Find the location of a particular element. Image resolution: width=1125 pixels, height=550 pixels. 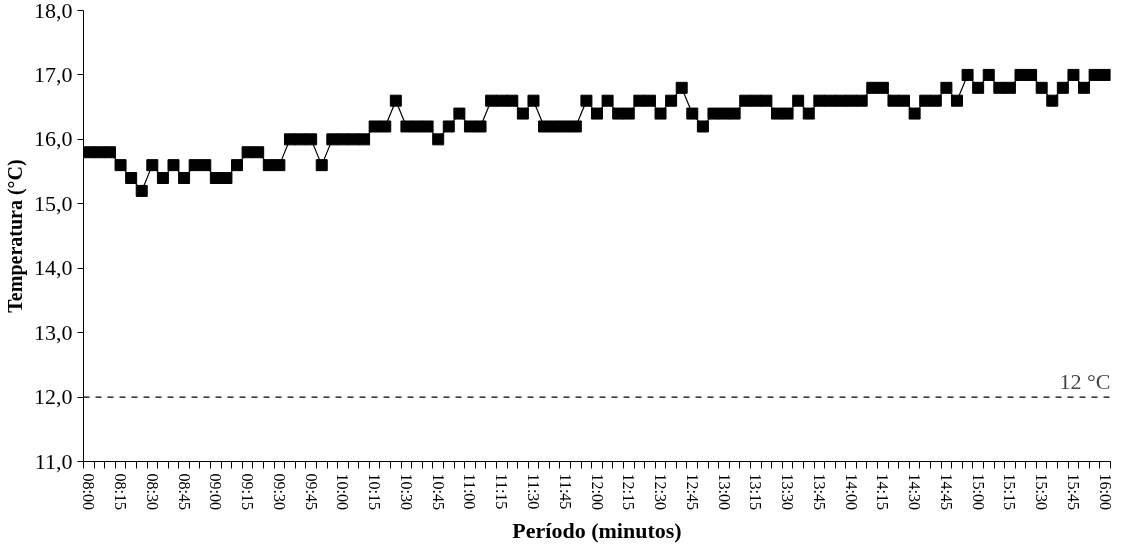

x-tick-label: 09:15 is located at coordinates (248, 491).